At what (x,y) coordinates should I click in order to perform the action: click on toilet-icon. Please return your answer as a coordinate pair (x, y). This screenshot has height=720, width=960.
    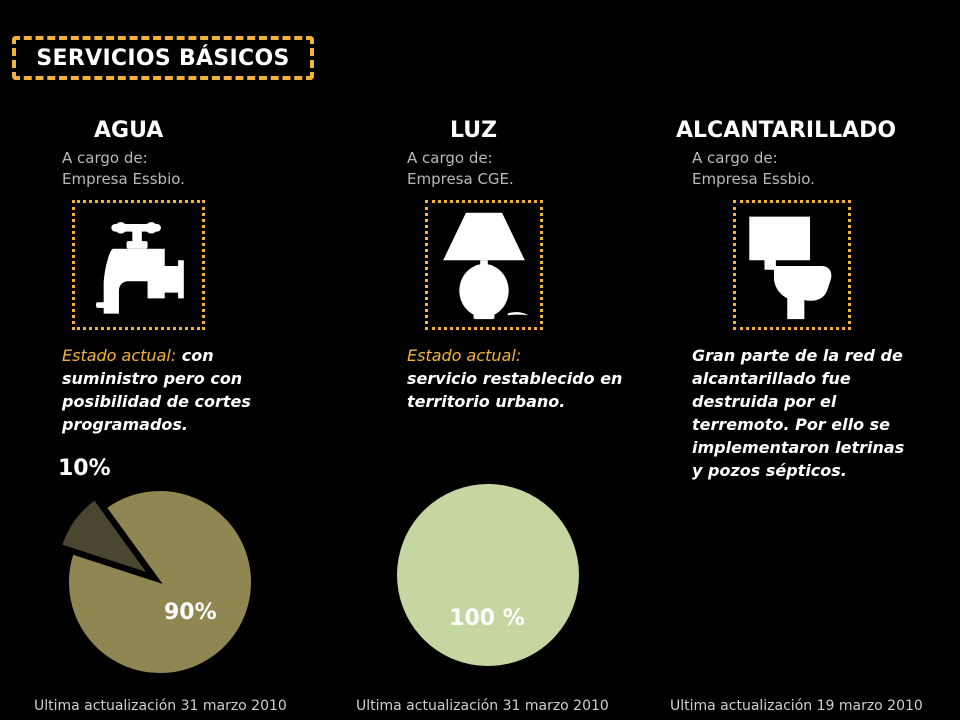
    Looking at the image, I should click on (790, 268).